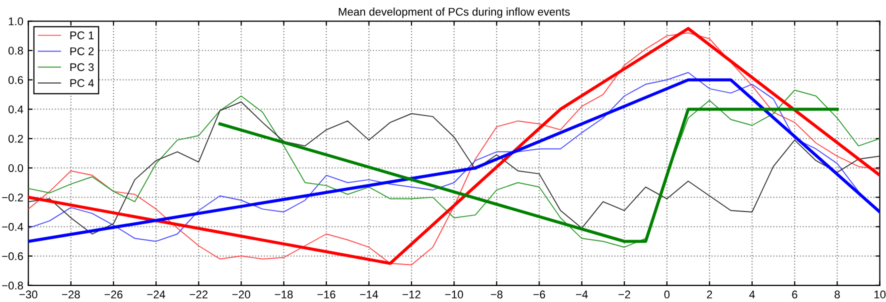 The image size is (886, 302). I want to click on y-tick-label: 0.0, so click(16, 168).